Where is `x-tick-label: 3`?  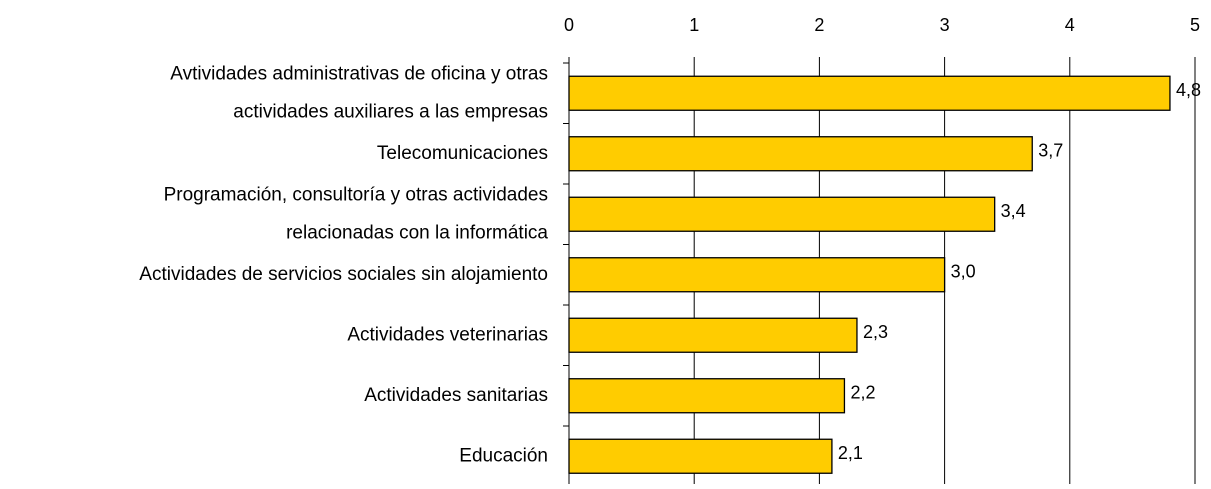
x-tick-label: 3 is located at coordinates (945, 25).